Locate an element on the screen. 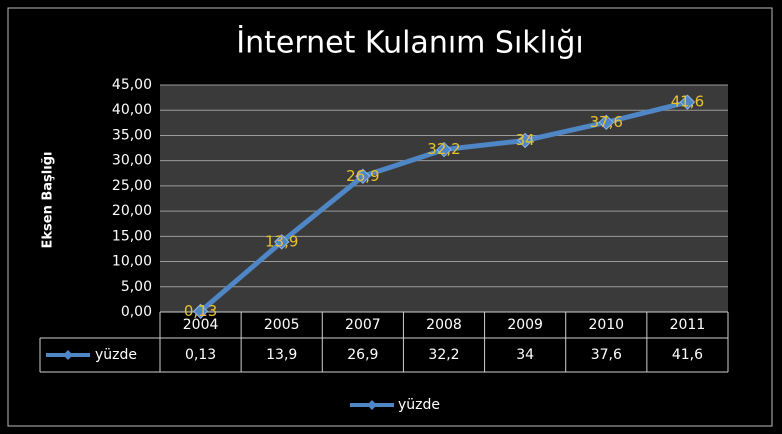 The height and width of the screenshot is (434, 782). x-tick-label: 2007 is located at coordinates (363, 325).